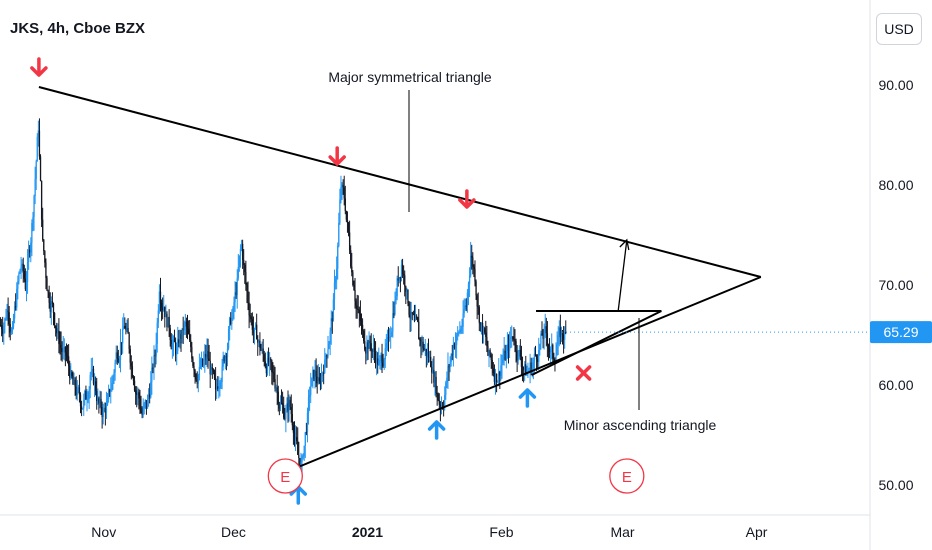 The height and width of the screenshot is (550, 932). What do you see at coordinates (624, 244) in the screenshot?
I see `projection-arrowhead` at bounding box center [624, 244].